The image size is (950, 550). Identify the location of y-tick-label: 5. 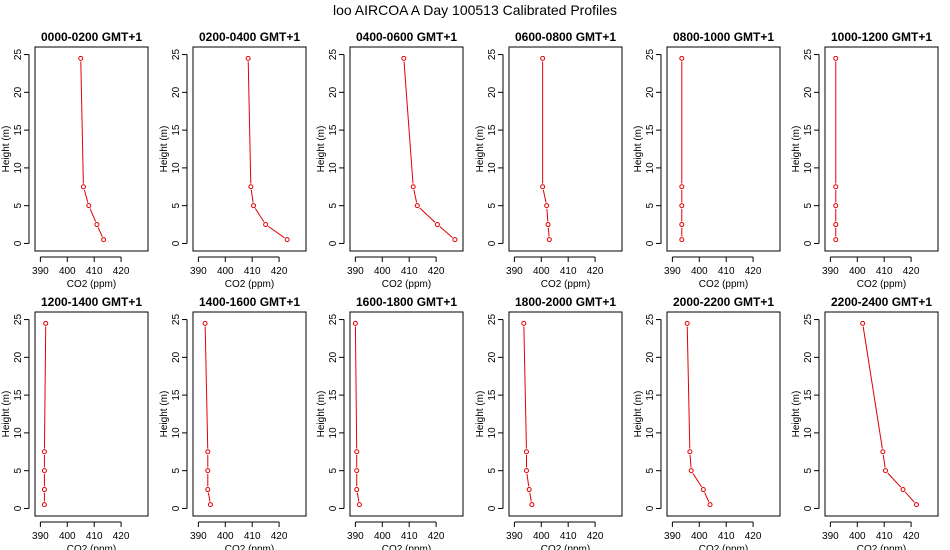
(333, 470).